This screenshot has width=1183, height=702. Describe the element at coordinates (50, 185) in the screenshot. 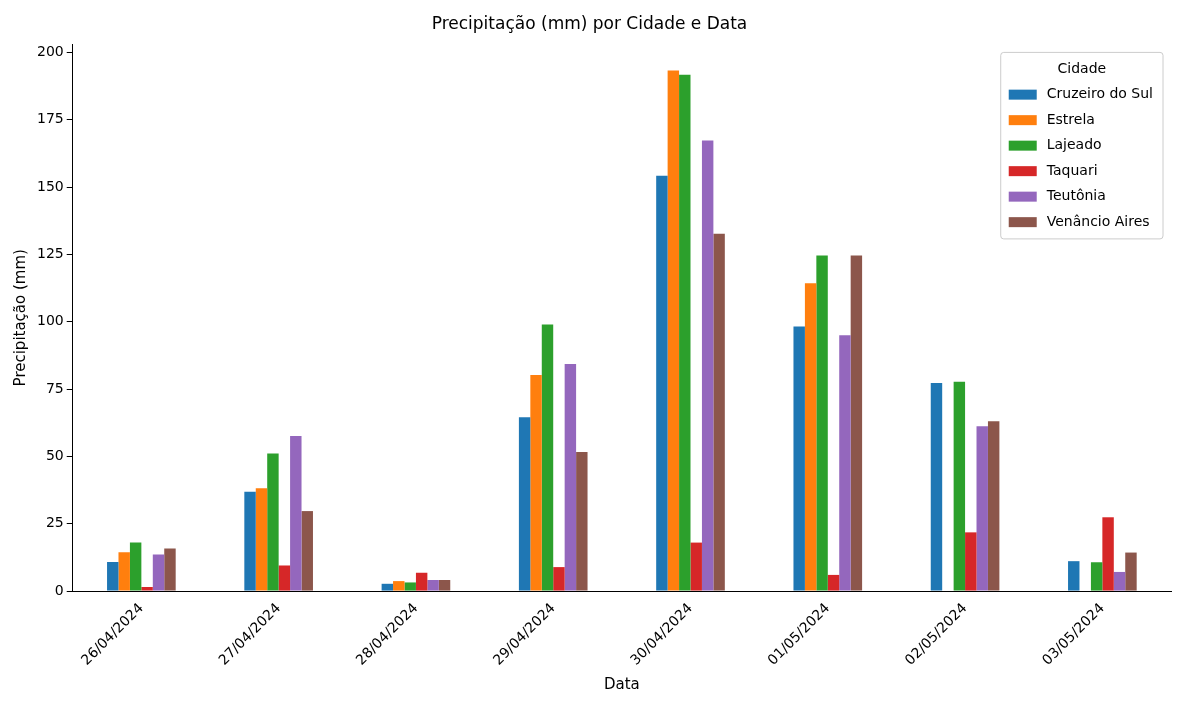

I see `y-tick-label: 150` at that location.